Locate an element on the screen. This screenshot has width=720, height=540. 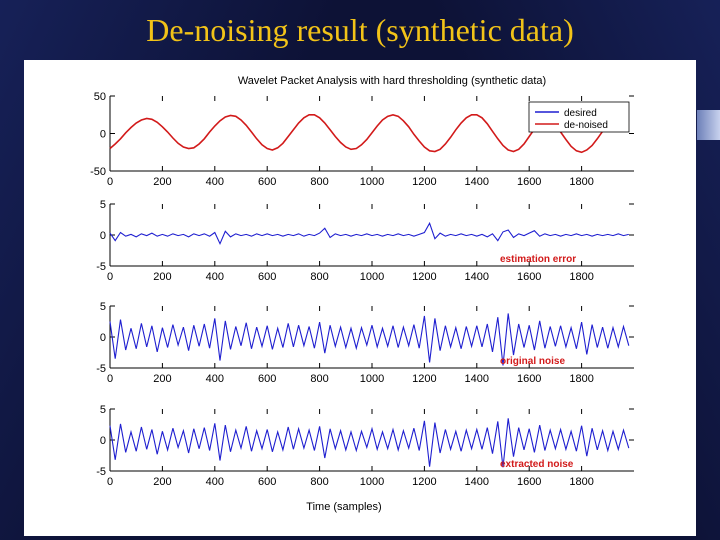
panel-1-xtick-label: 1400 is located at coordinates (477, 277).